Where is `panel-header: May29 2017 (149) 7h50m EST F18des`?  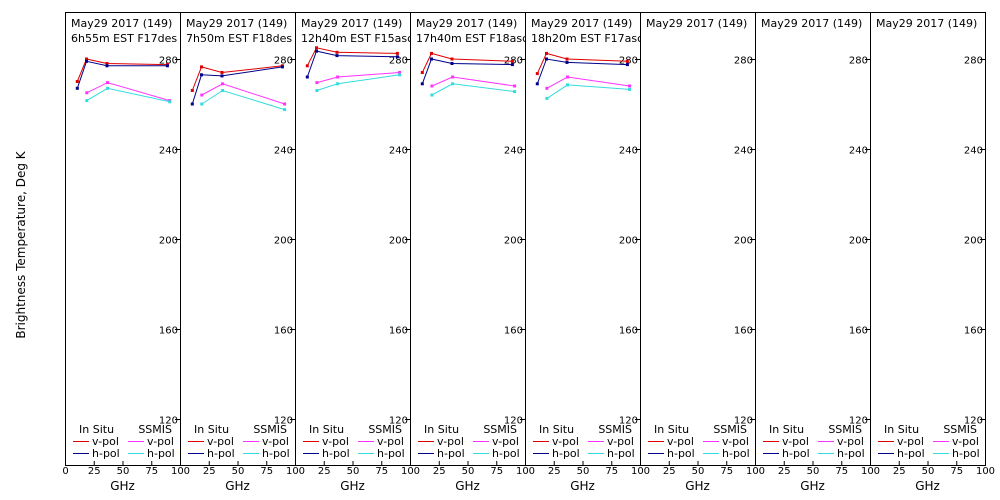 panel-header: May29 2017 (149) 7h50m EST F18des is located at coordinates (239, 31).